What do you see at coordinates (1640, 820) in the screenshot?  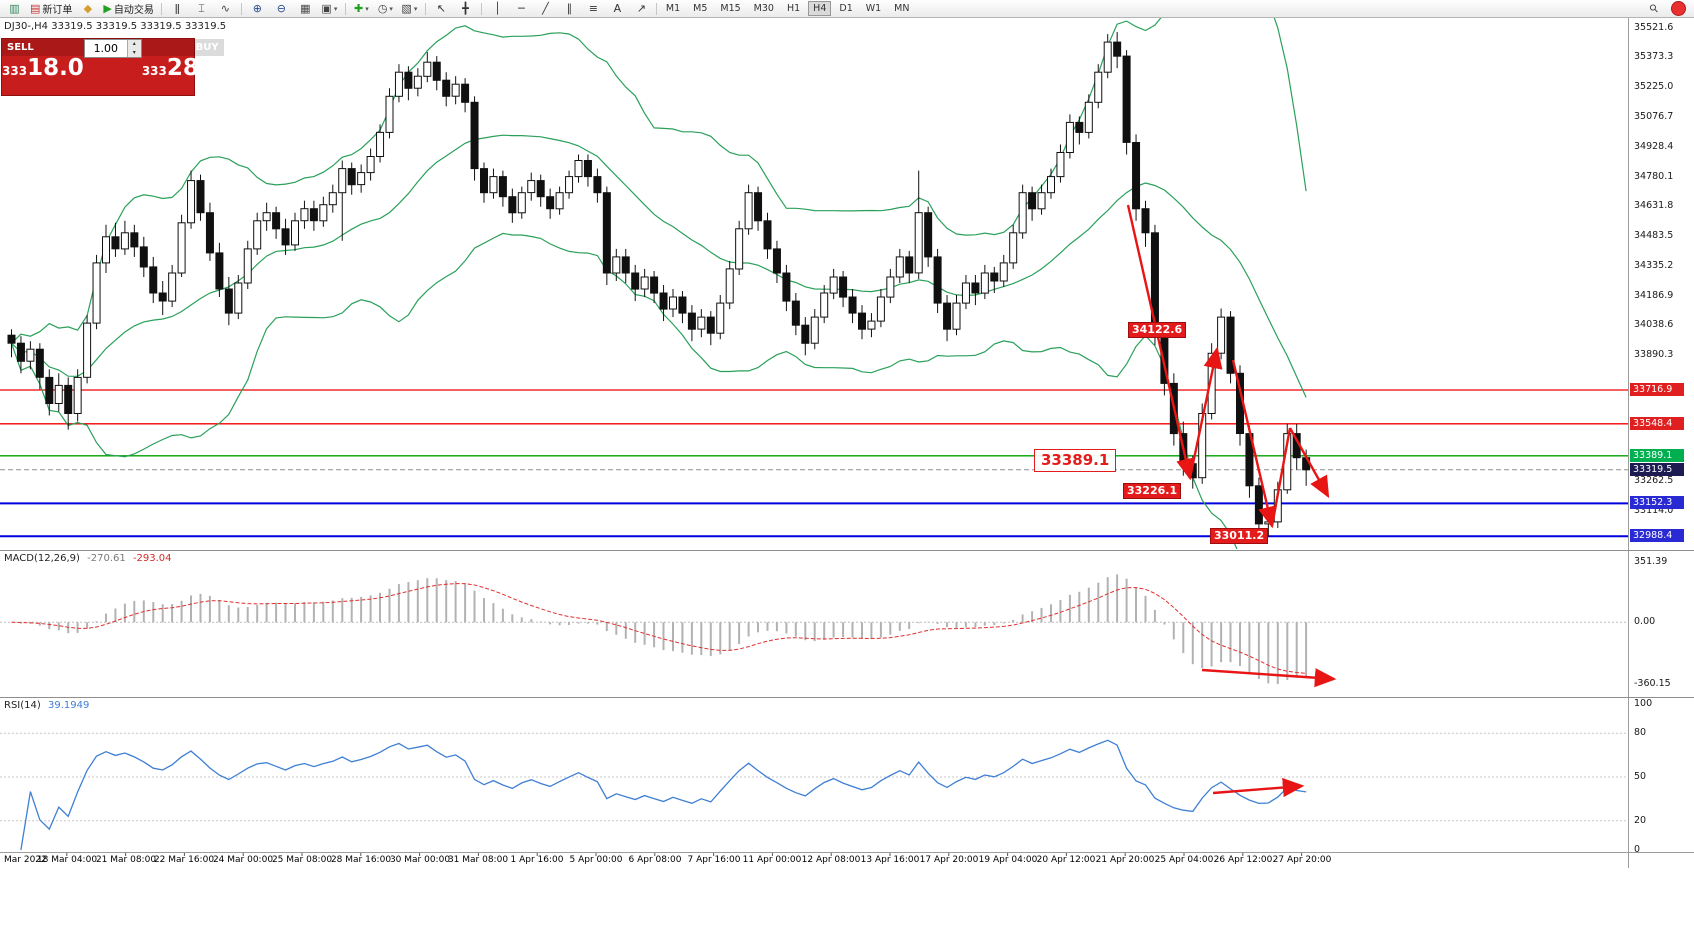 I see `scale-tick: 20` at bounding box center [1640, 820].